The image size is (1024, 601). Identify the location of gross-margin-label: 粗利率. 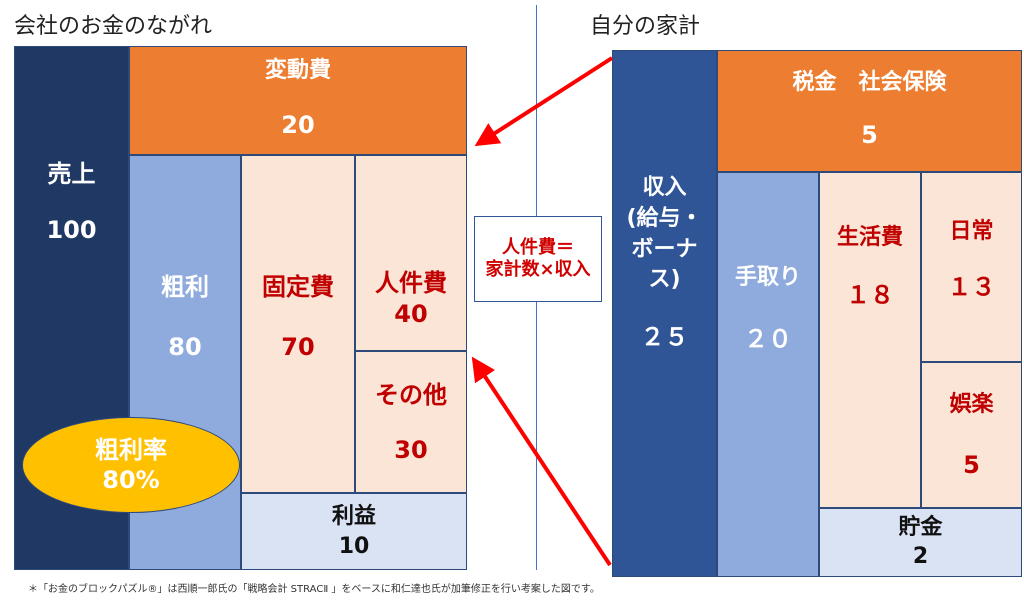
(131, 450).